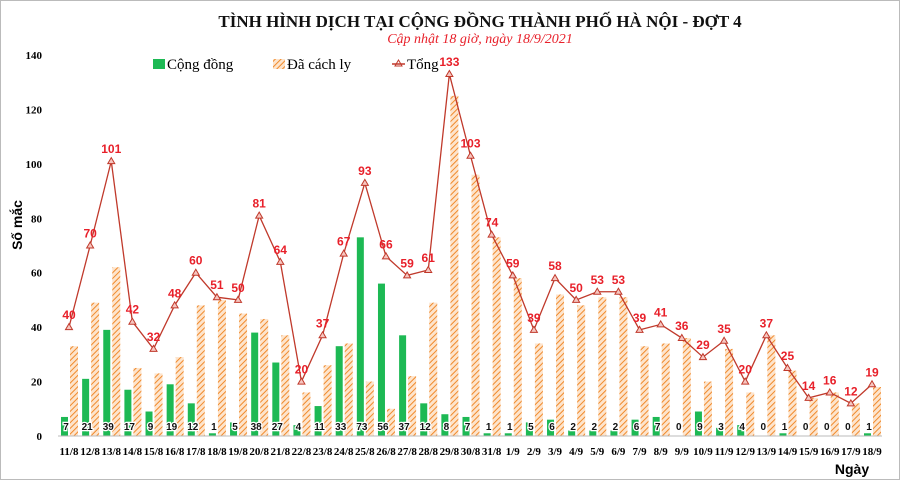 This screenshot has width=900, height=480. What do you see at coordinates (90, 452) in the screenshot?
I see `x-tick-label: 12/8` at bounding box center [90, 452].